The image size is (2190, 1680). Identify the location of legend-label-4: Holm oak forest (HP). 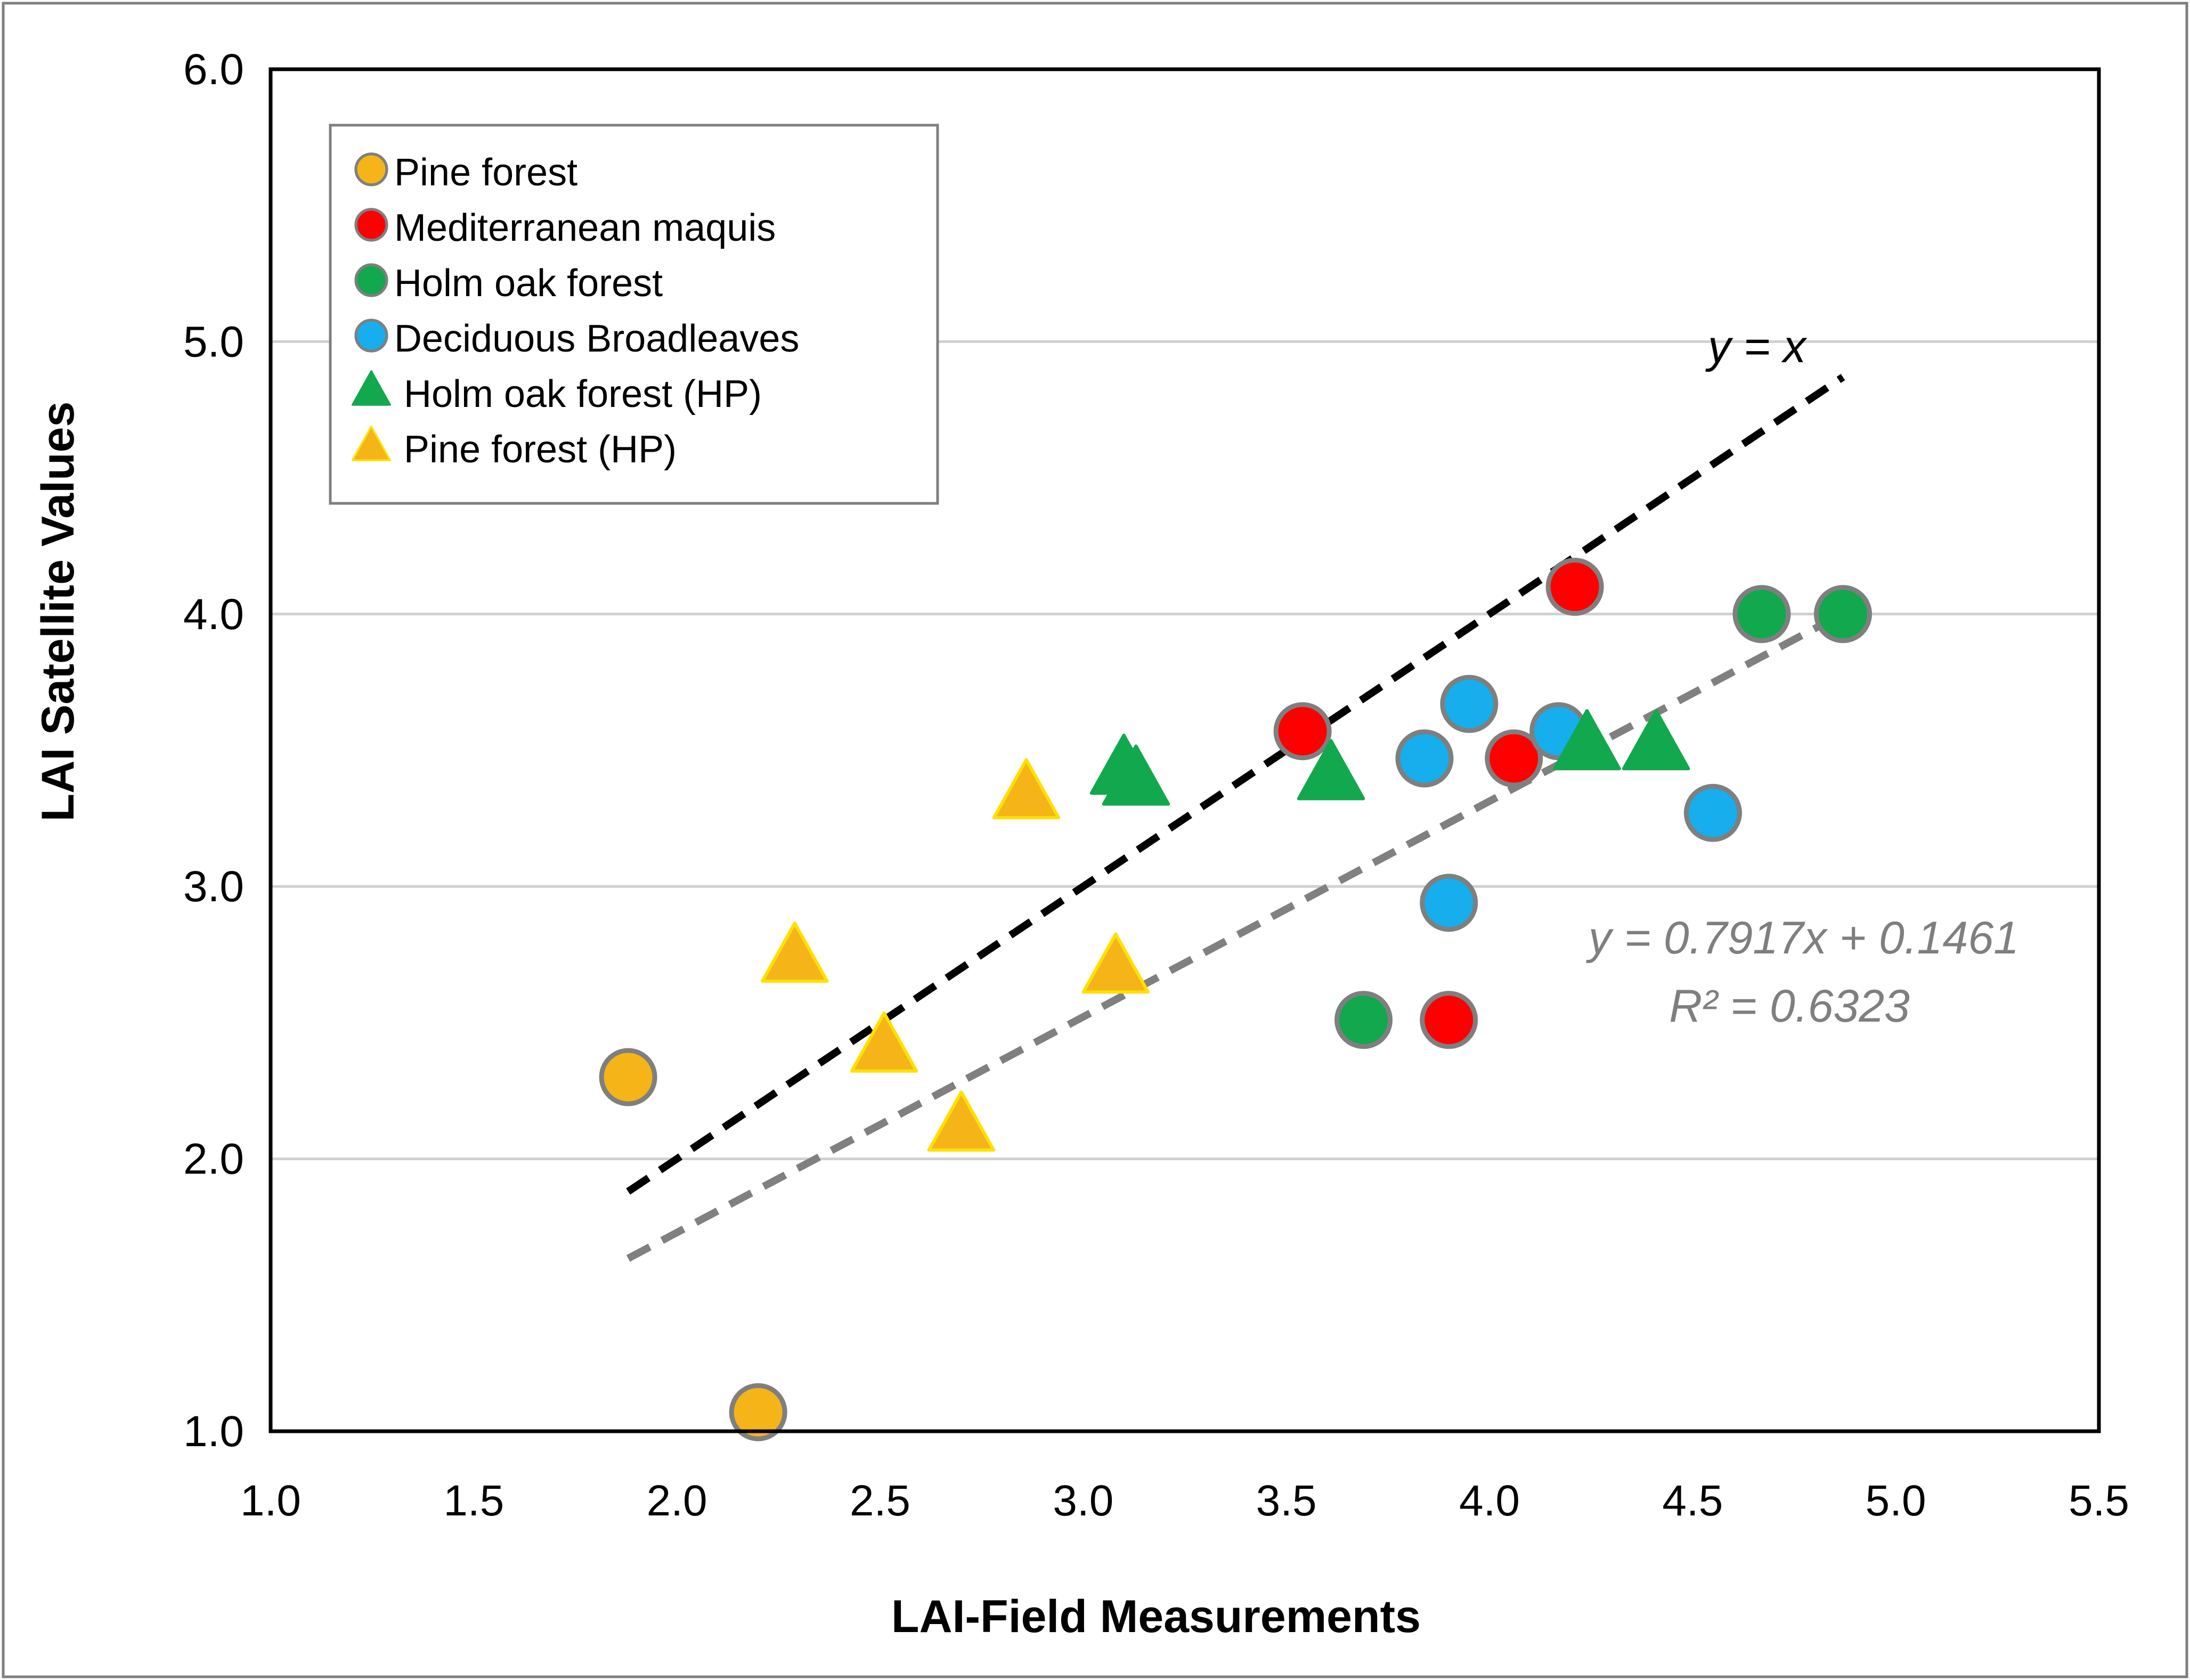
(583, 394).